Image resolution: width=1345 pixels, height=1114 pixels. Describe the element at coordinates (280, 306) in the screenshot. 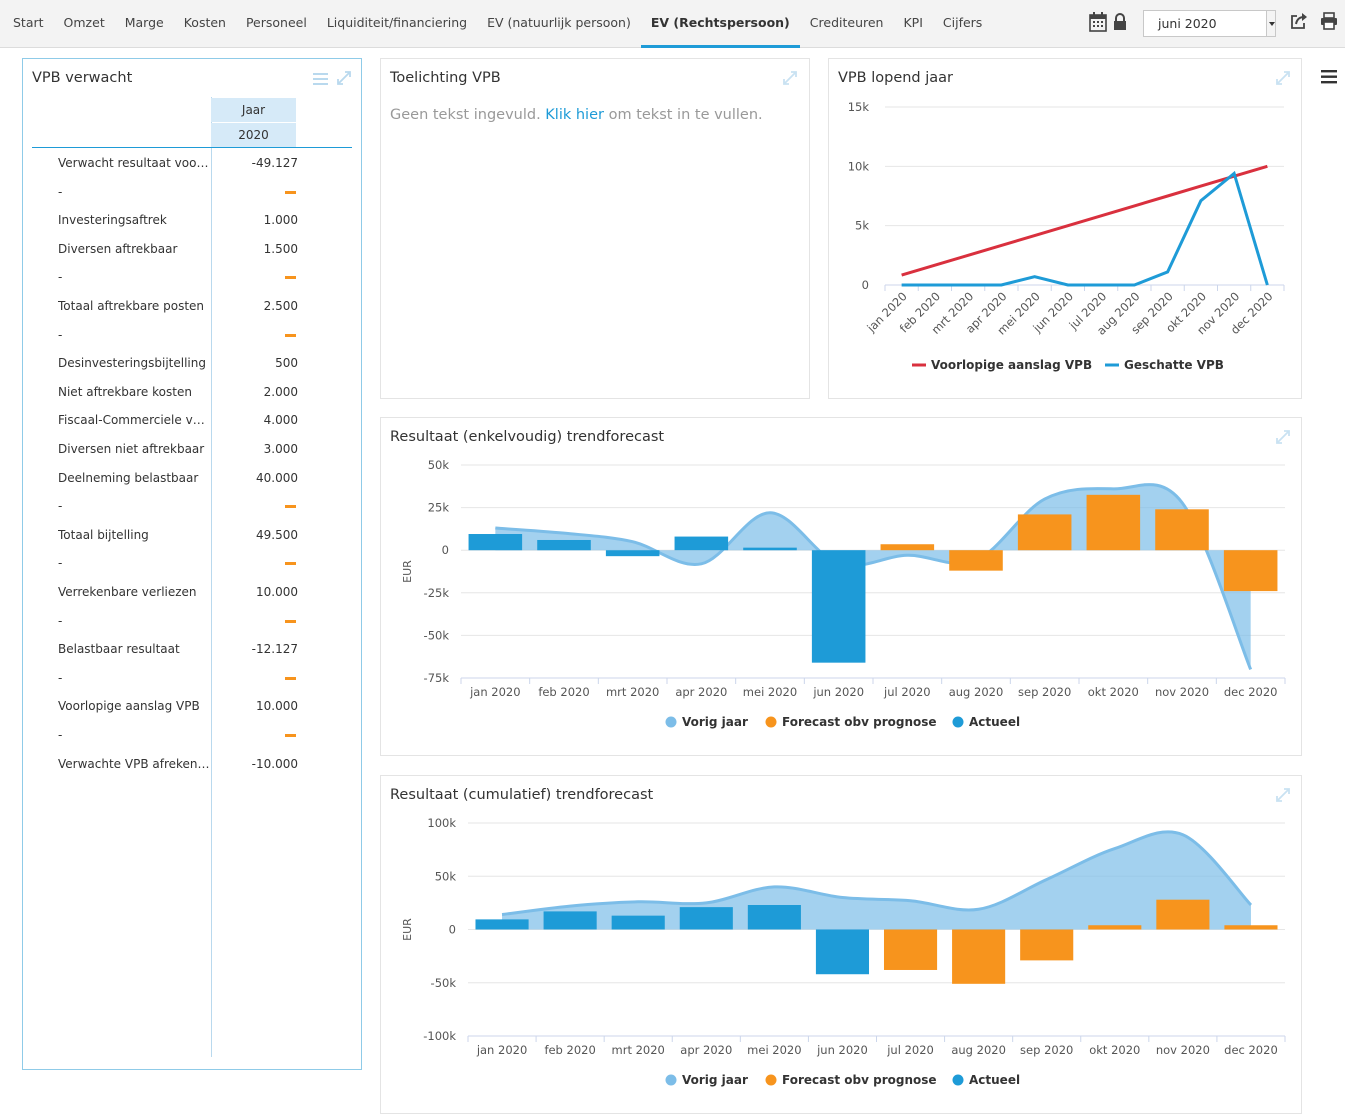

I see `row-value: 2.500` at that location.